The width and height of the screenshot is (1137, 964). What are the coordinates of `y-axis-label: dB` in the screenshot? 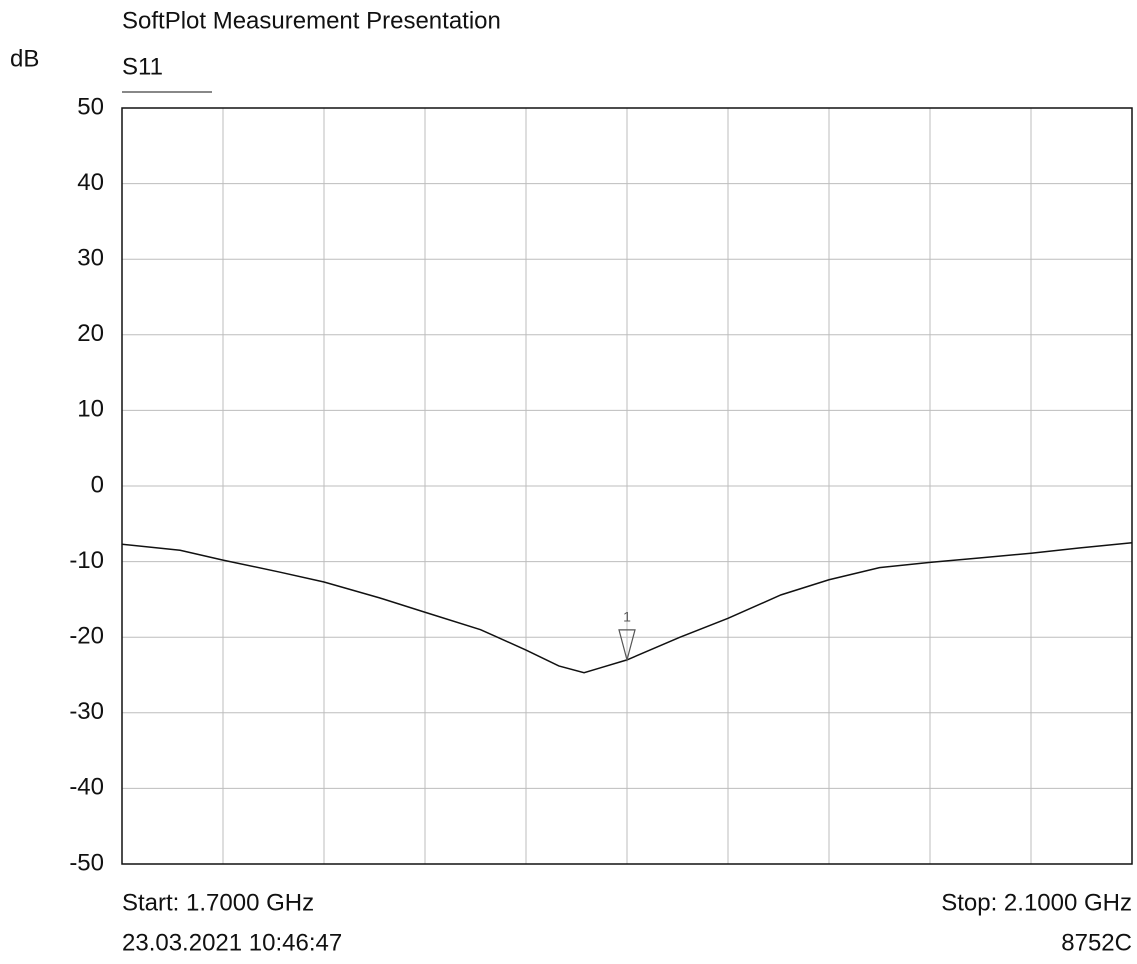 It's located at (24, 58).